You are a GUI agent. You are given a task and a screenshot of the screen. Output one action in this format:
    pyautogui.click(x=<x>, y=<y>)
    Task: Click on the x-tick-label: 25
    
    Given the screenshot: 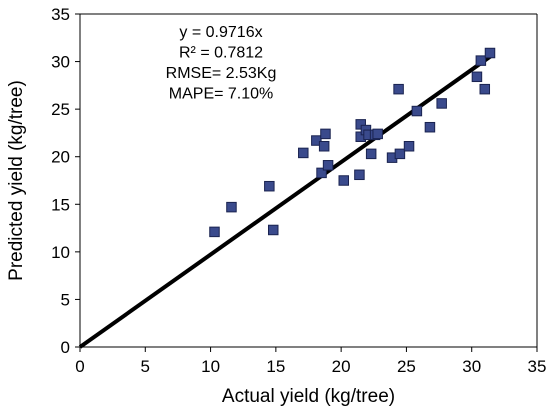 What is the action you would take?
    pyautogui.click(x=406, y=366)
    